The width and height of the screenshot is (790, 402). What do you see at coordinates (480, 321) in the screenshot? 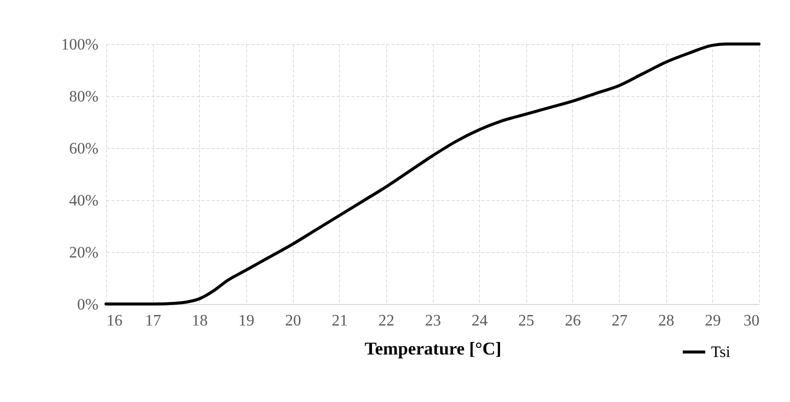
I see `x-tick-label: 24` at bounding box center [480, 321].